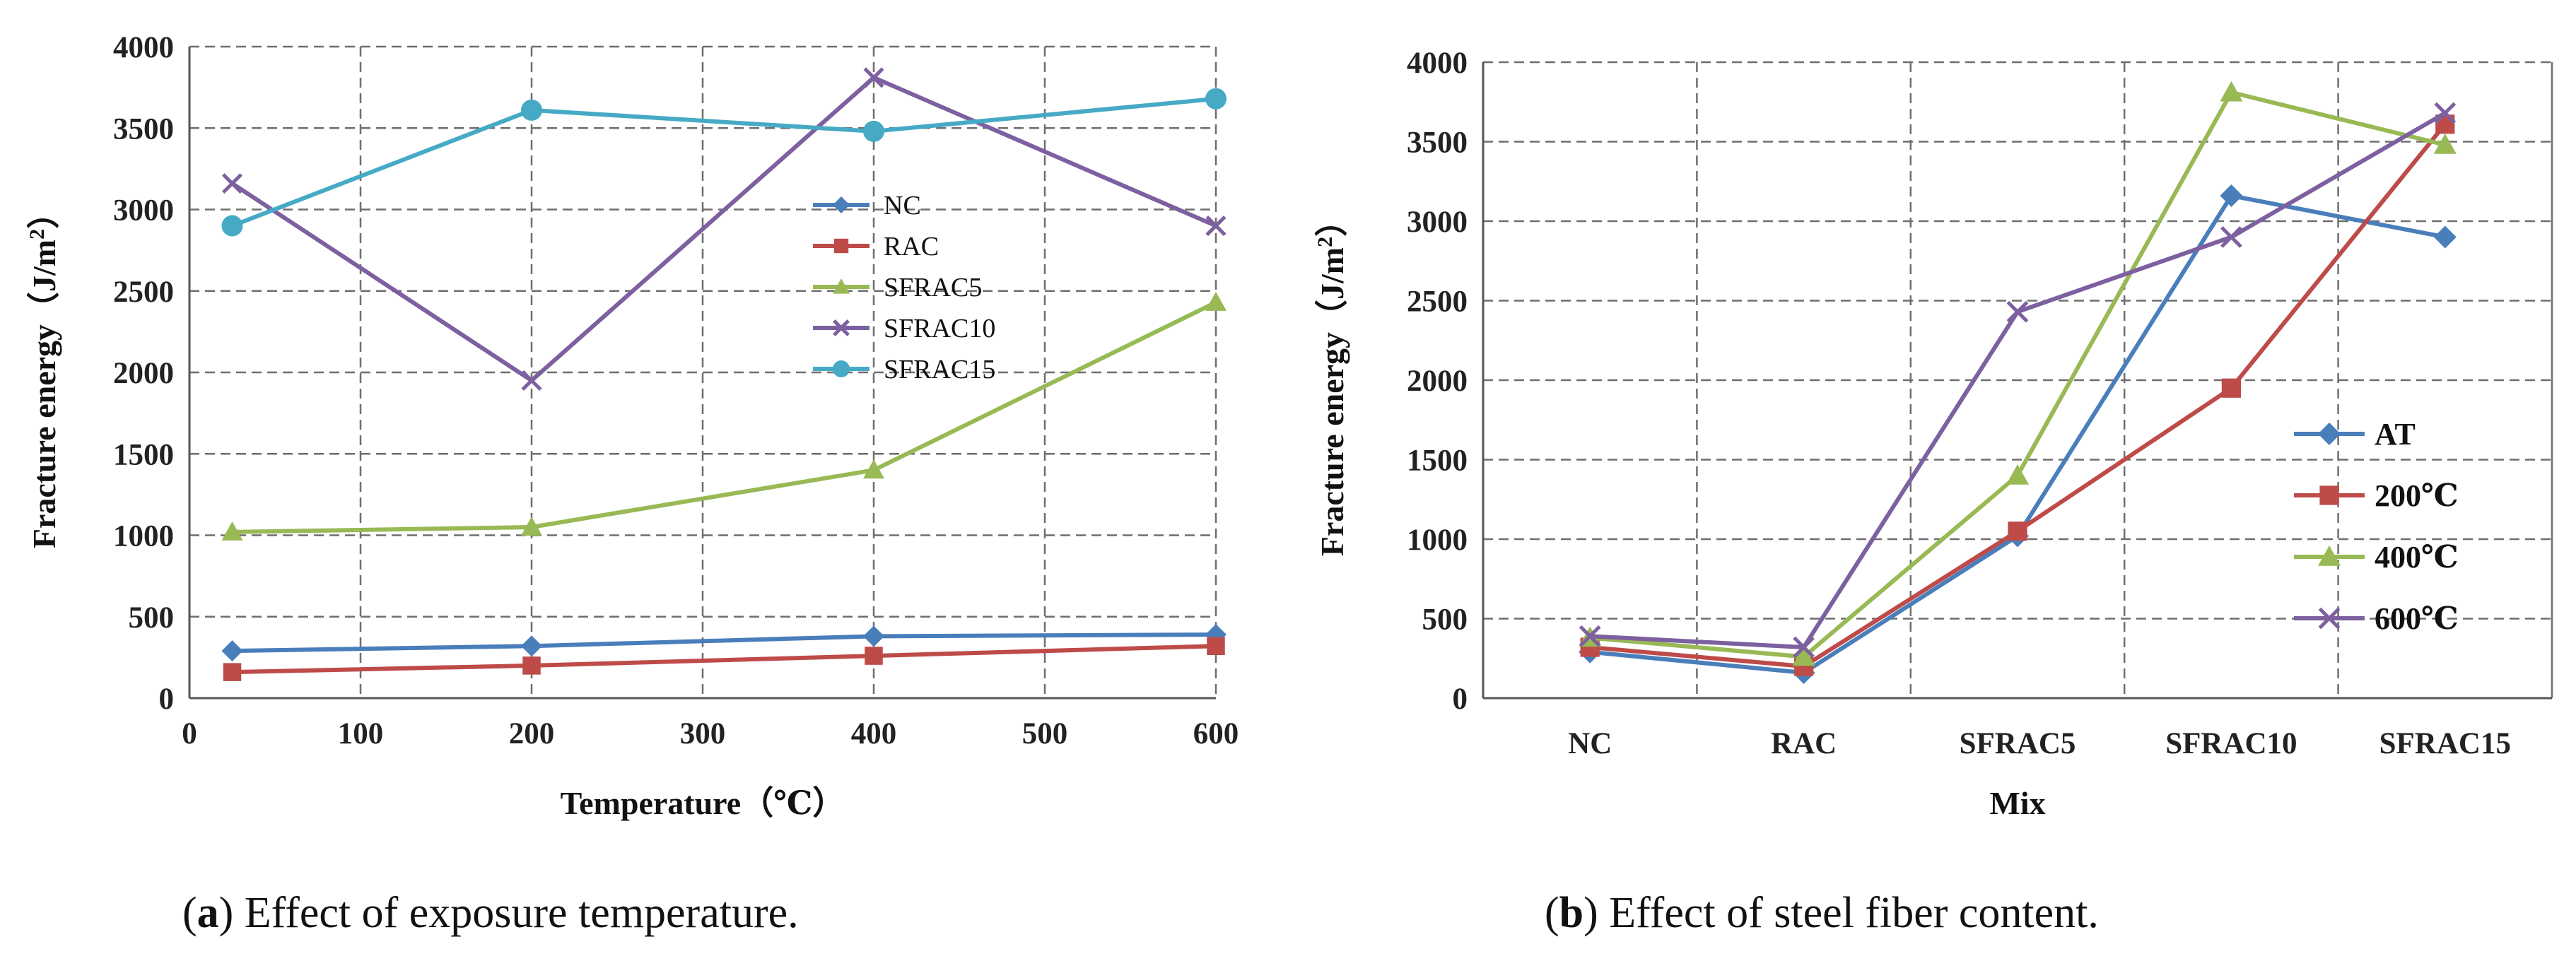 Image resolution: width=2576 pixels, height=961 pixels. What do you see at coordinates (1590, 743) in the screenshot?
I see `x-tick-label: NC` at bounding box center [1590, 743].